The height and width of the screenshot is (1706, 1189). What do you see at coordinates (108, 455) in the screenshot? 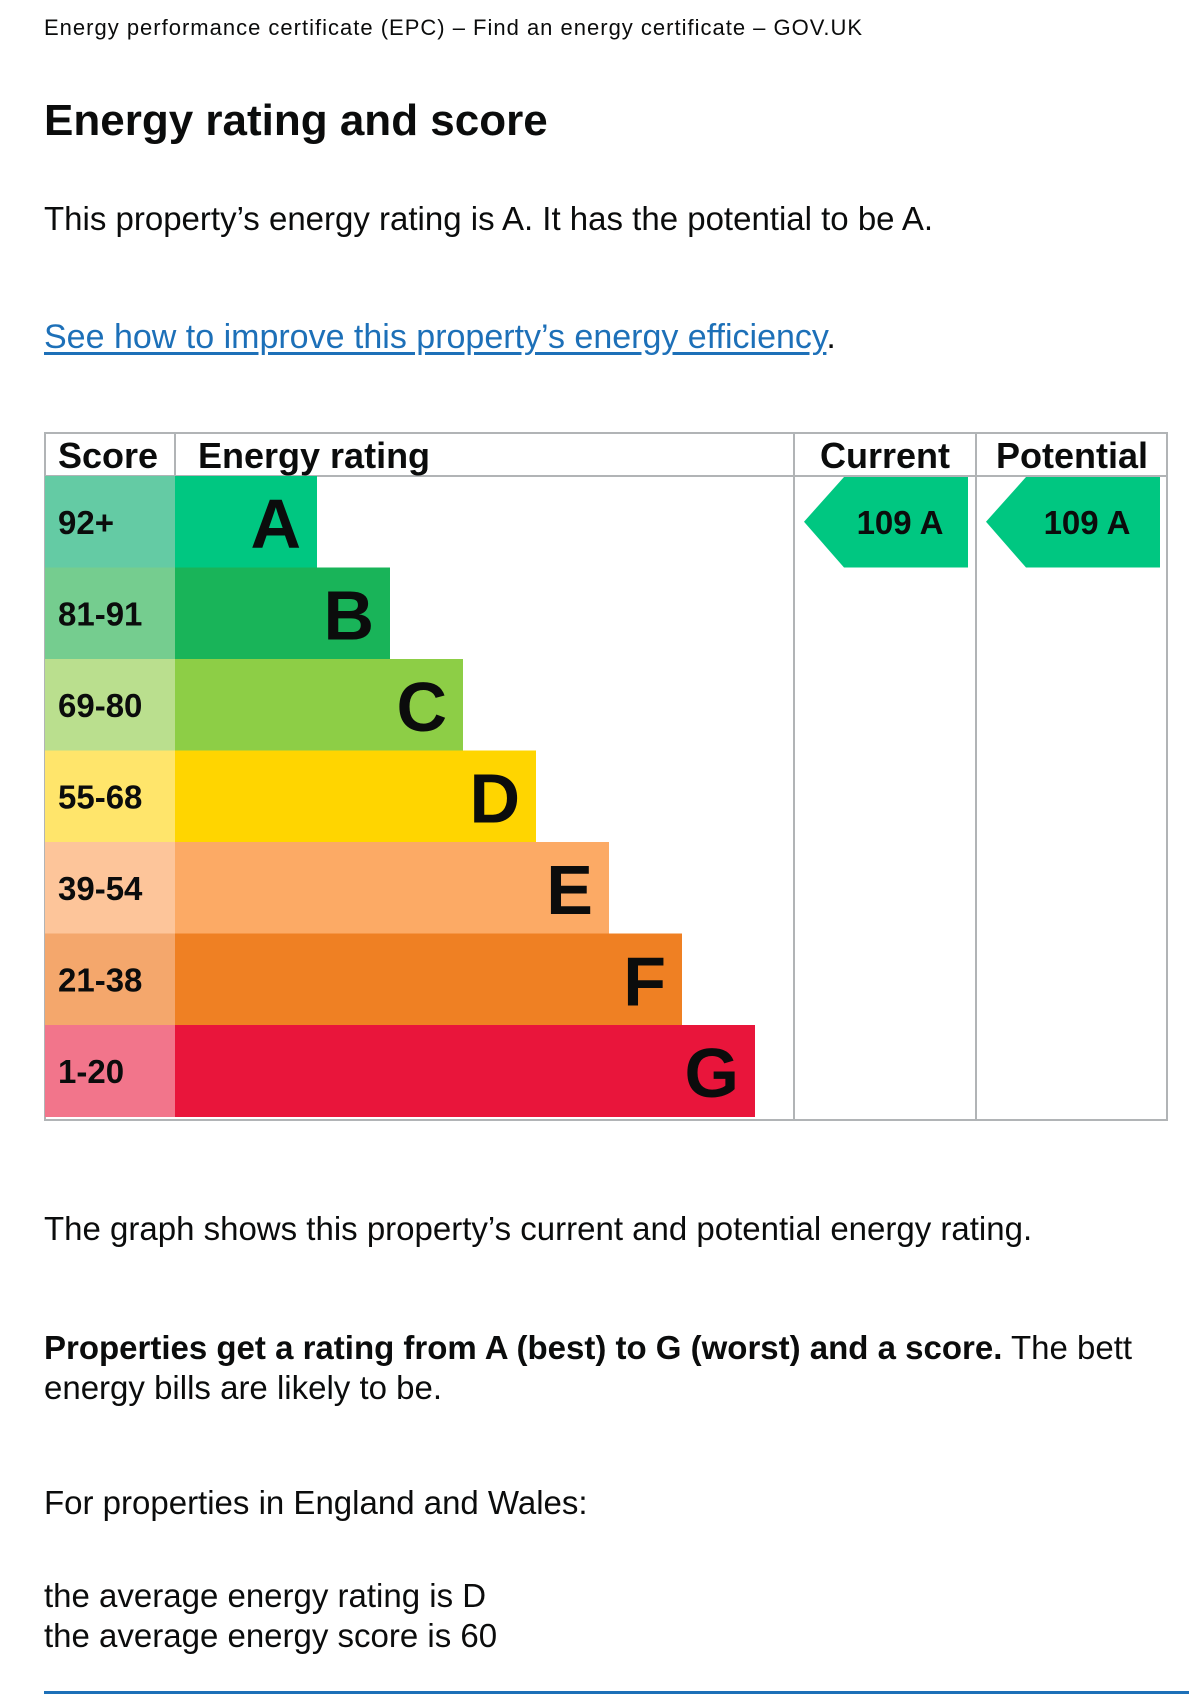
I see `header-score: Score` at bounding box center [108, 455].